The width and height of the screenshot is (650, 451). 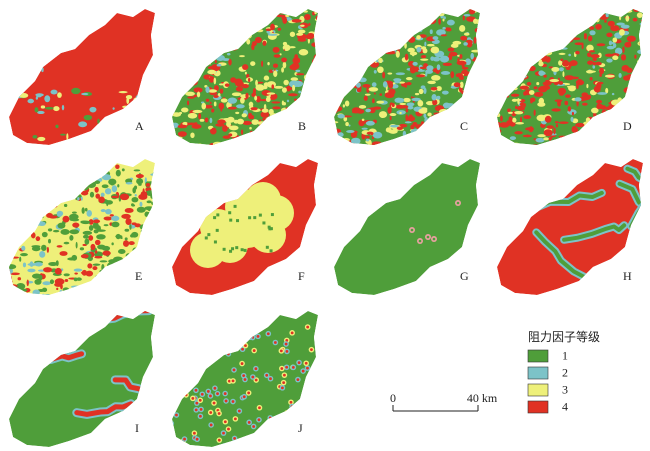 I want to click on site-core, so click(x=458, y=203).